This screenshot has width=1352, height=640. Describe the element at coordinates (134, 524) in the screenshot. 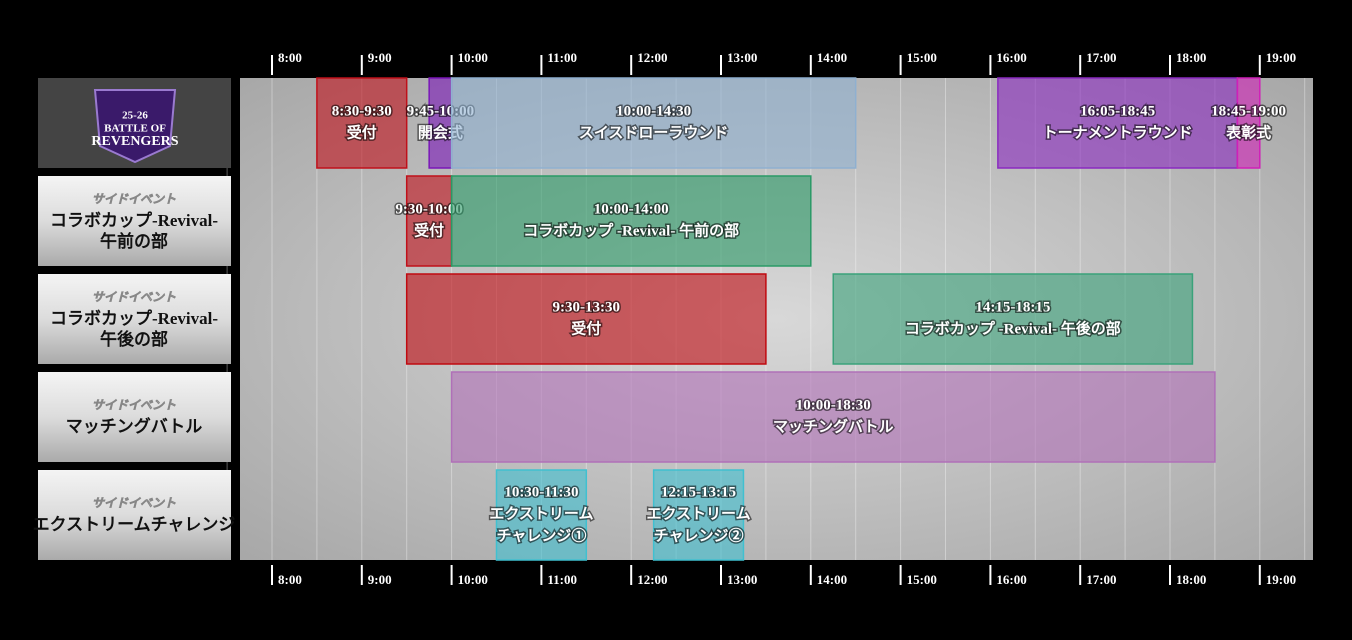

I see `row-title: エクストリームチャレンジ` at that location.